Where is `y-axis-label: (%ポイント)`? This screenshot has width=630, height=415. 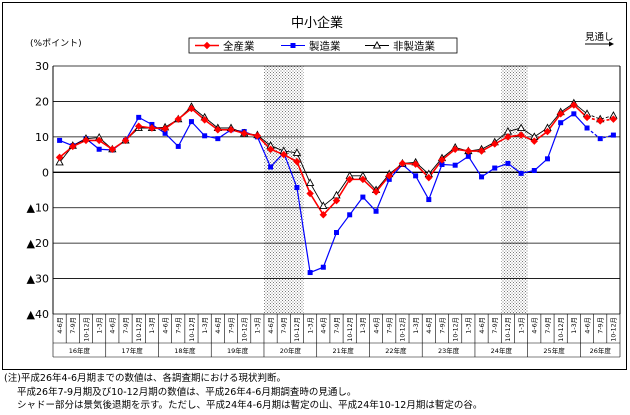
y-axis-label: (%ポイント) is located at coordinates (56, 43).